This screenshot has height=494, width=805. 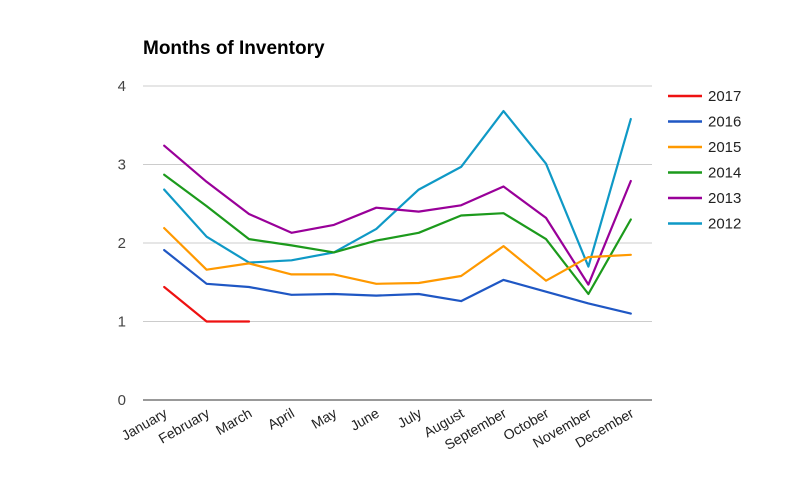 What do you see at coordinates (207, 304) in the screenshot?
I see `series-line-2017` at bounding box center [207, 304].